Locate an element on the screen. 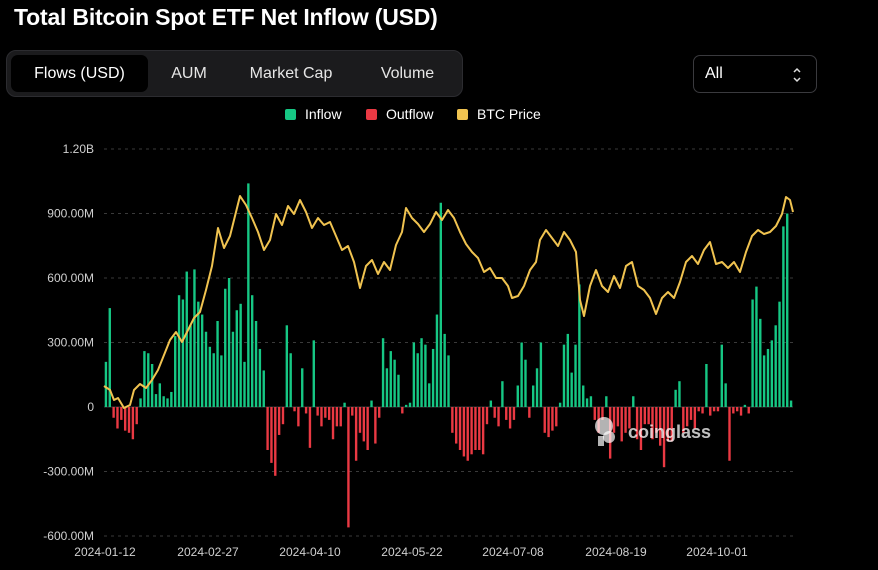  x-tick-label: 2024-07-08 is located at coordinates (513, 552).